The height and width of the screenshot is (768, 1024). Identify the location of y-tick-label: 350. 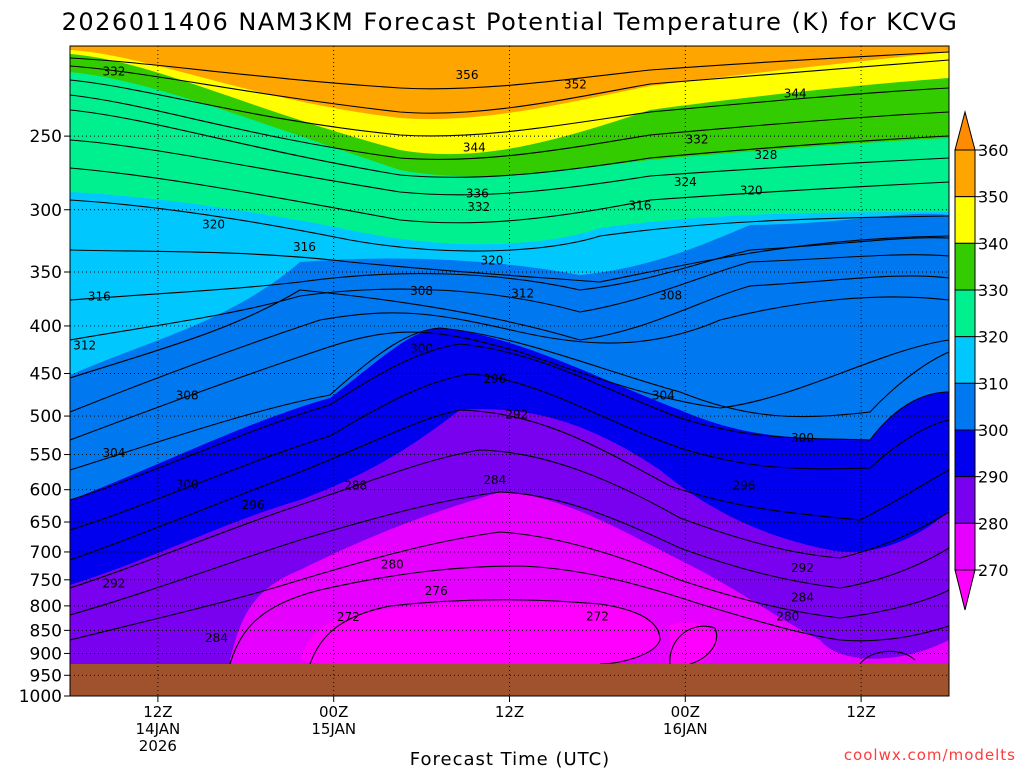
(46, 273).